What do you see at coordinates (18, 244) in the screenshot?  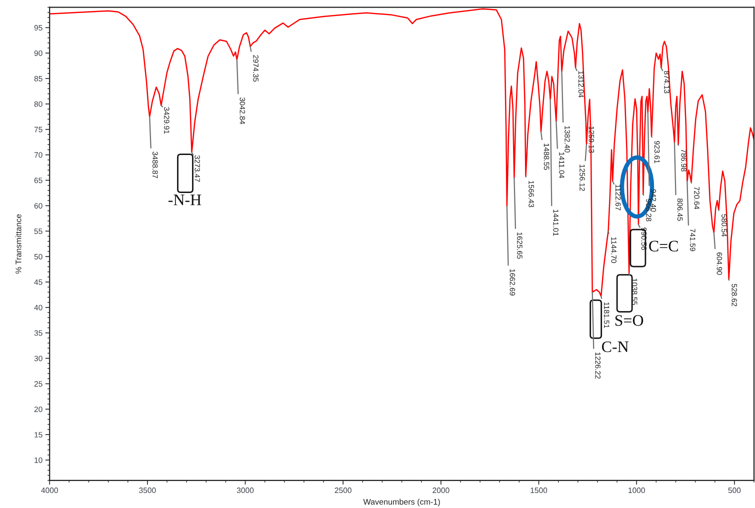 I see `y-axis-title: % Transmittance` at bounding box center [18, 244].